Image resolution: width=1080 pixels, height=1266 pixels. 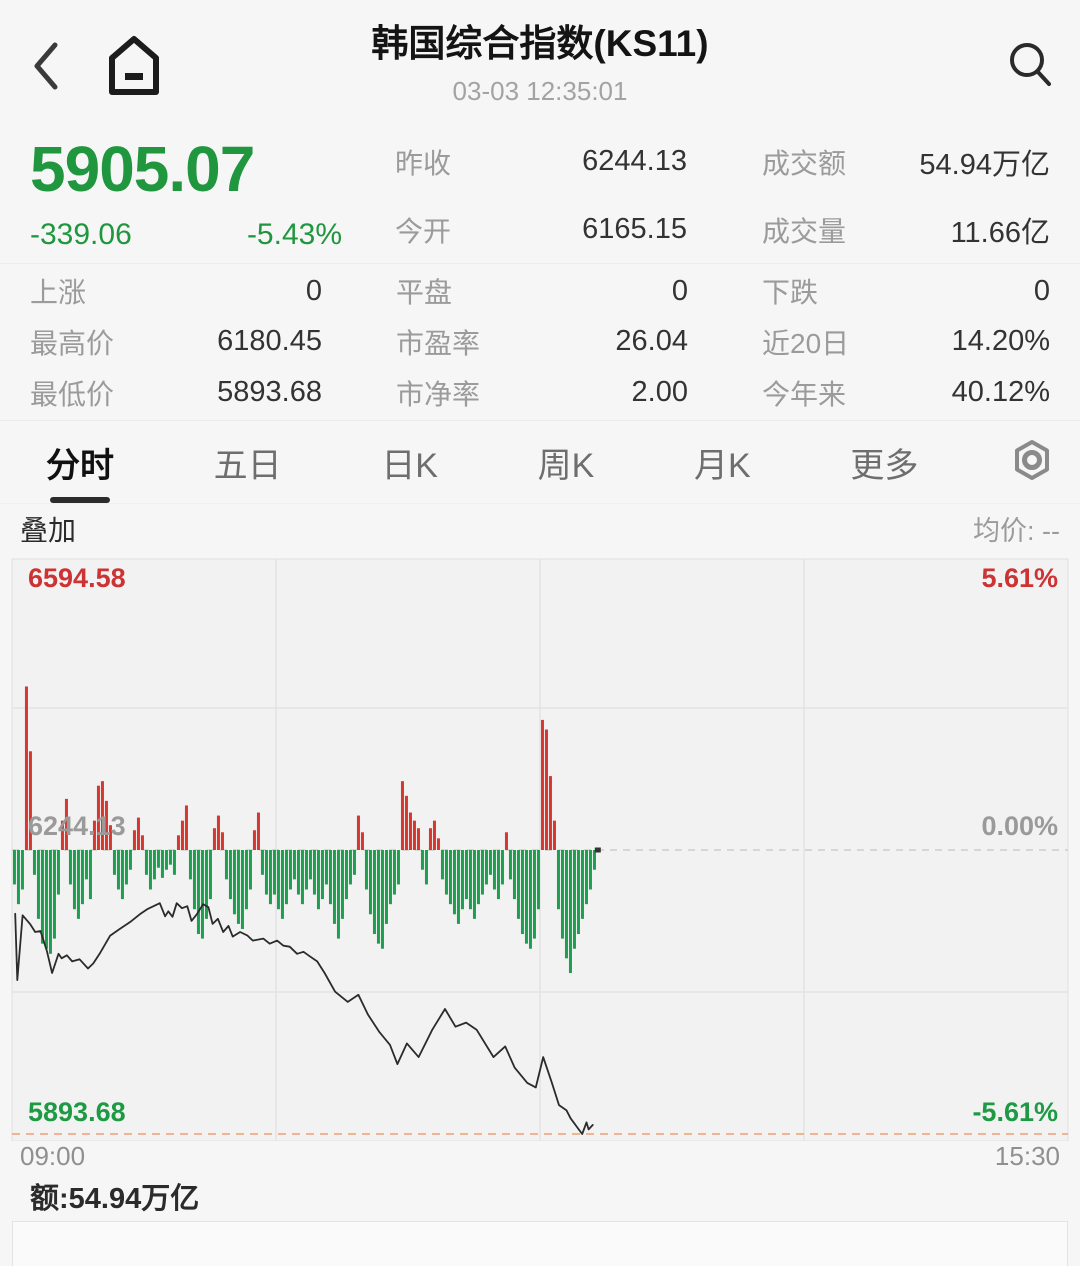 I want to click on back-button, so click(x=46, y=66).